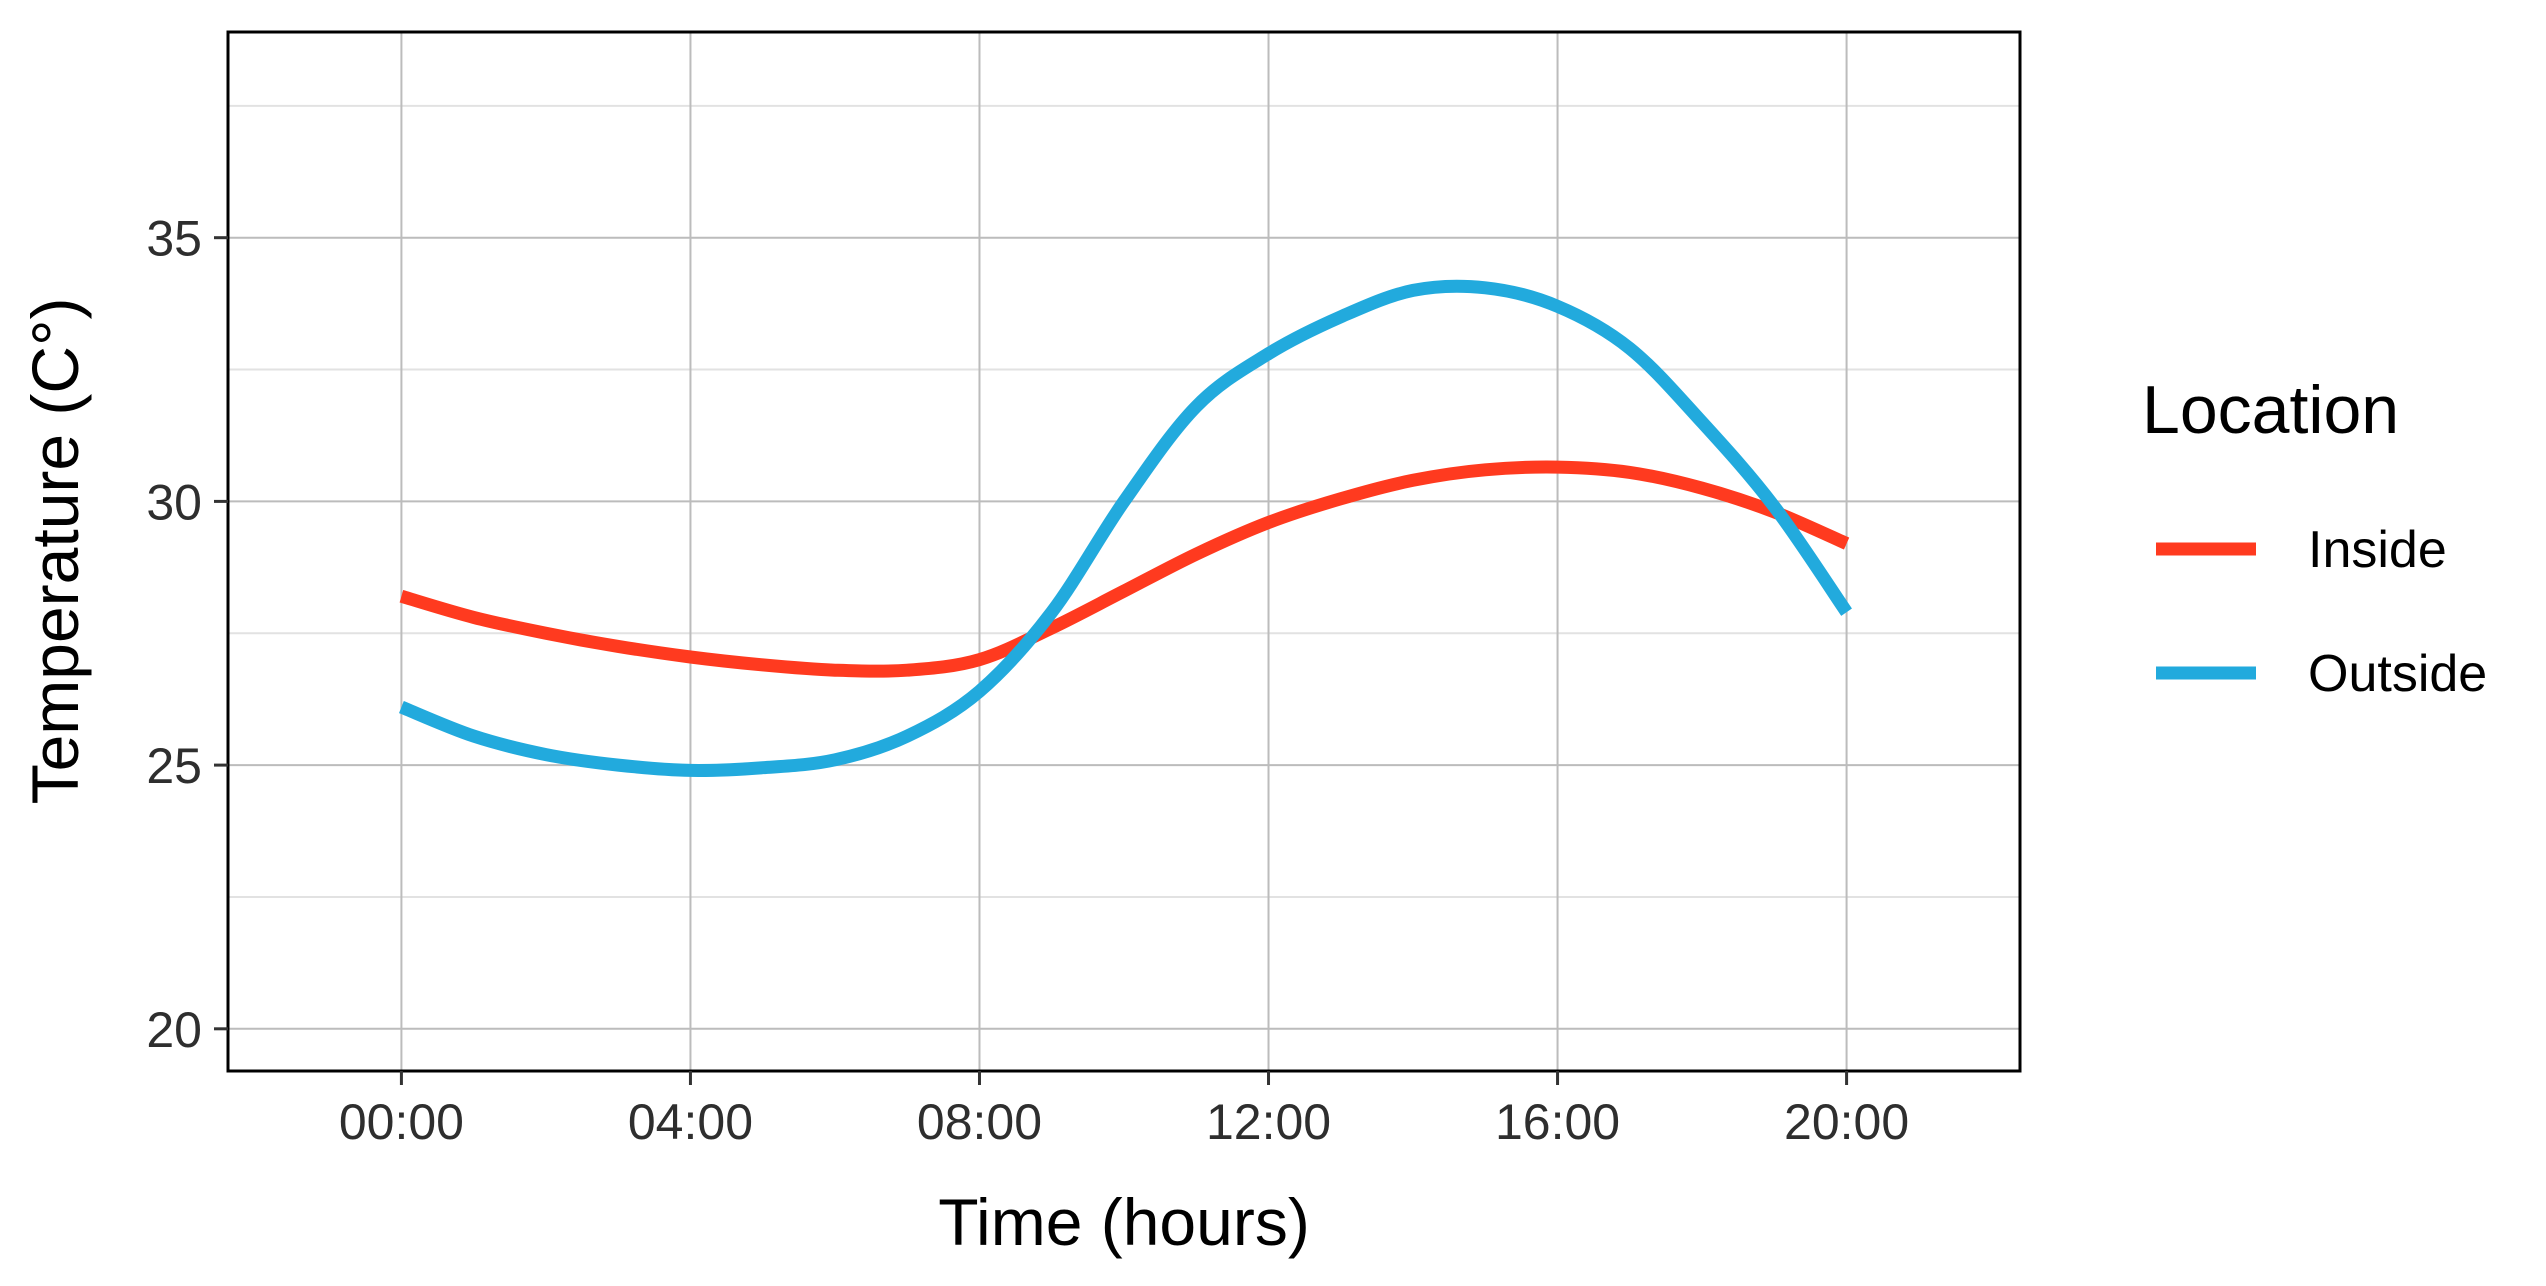  Describe the element at coordinates (1124, 1222) in the screenshot. I see `x-axis-title: Time (hours)` at that location.